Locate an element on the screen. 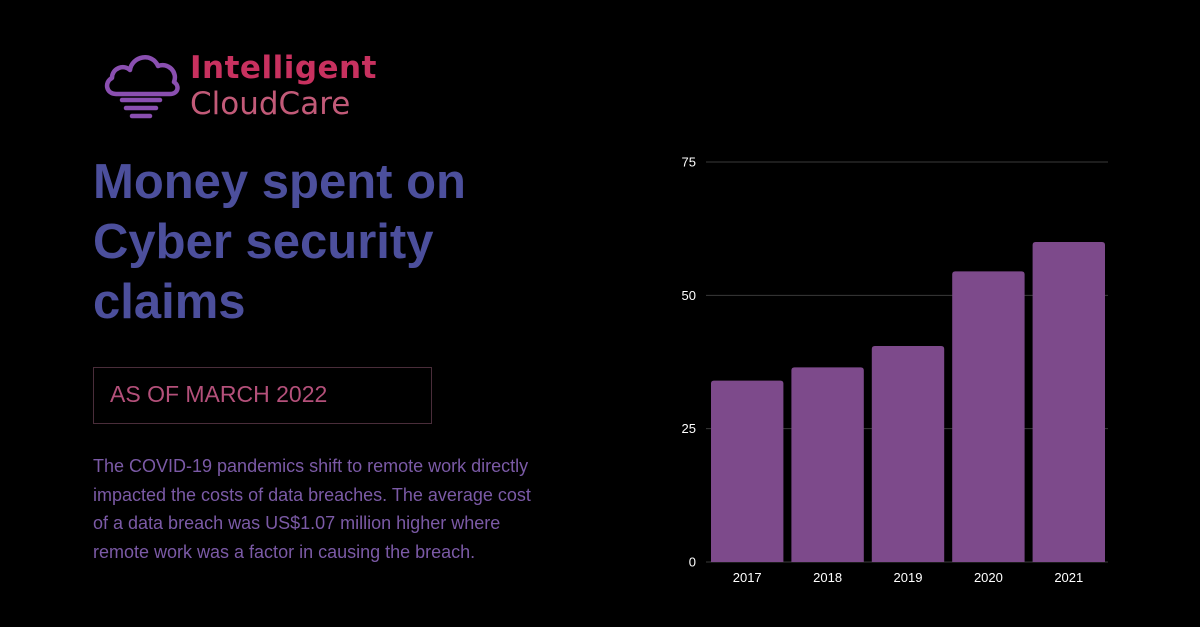 This screenshot has width=1200, height=627. y-tick-label: 25 is located at coordinates (689, 428).